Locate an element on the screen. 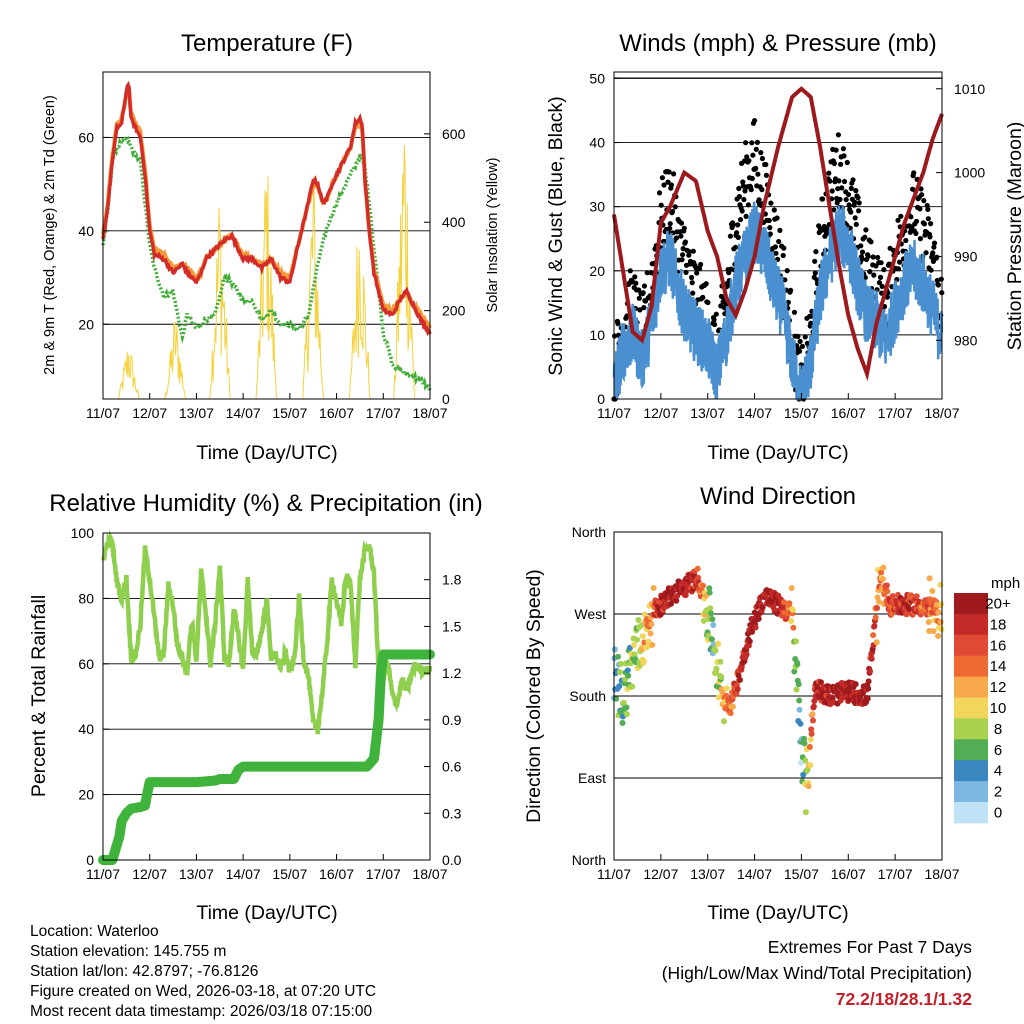 The height and width of the screenshot is (1024, 1024). y2-tick-label: 0.9 is located at coordinates (452, 720).